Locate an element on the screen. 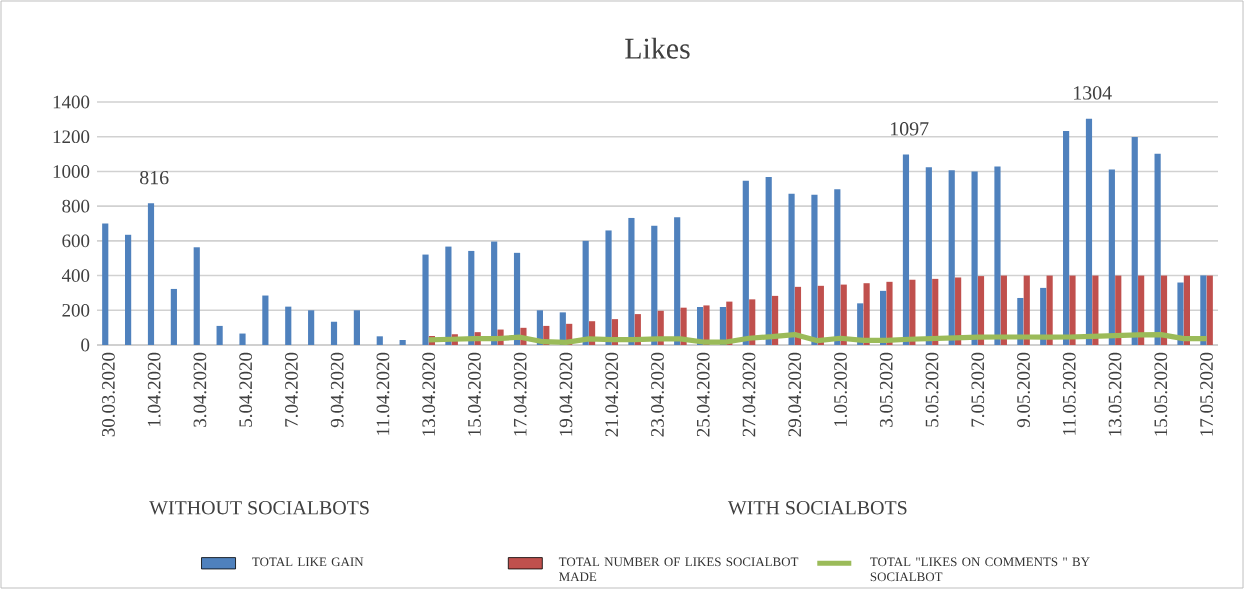 Image resolution: width=1244 pixels, height=589 pixels. x-tick-label: 5.05.2020 is located at coordinates (932, 389).